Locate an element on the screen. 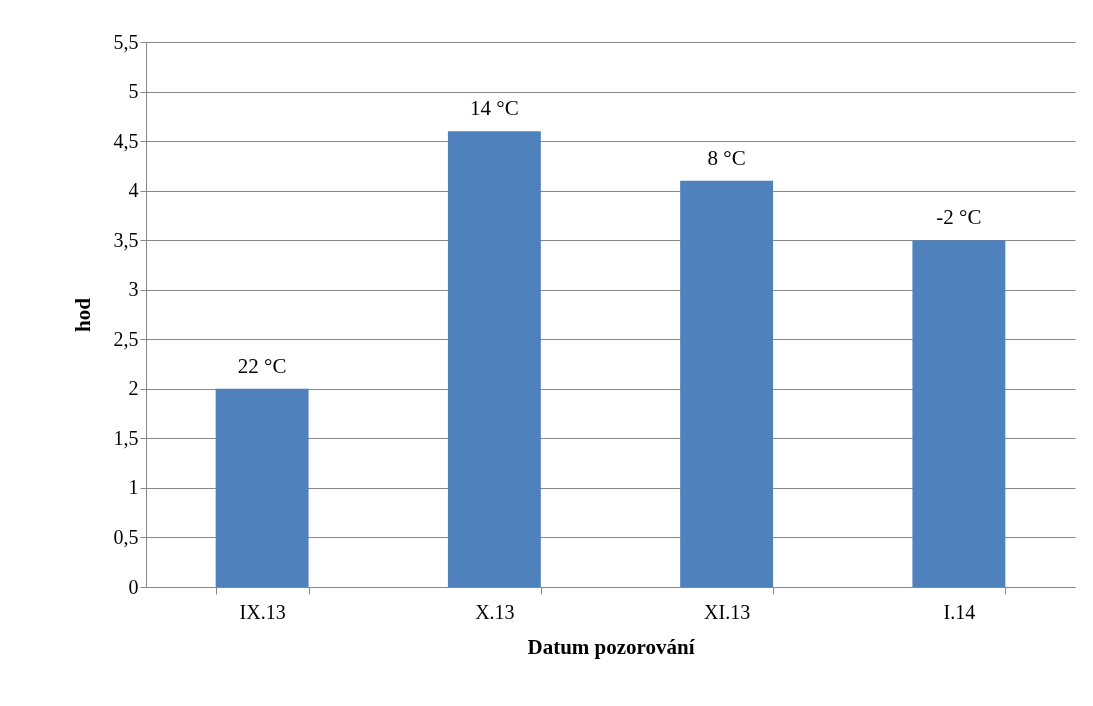  y-axis-title: hod is located at coordinates (82, 314).